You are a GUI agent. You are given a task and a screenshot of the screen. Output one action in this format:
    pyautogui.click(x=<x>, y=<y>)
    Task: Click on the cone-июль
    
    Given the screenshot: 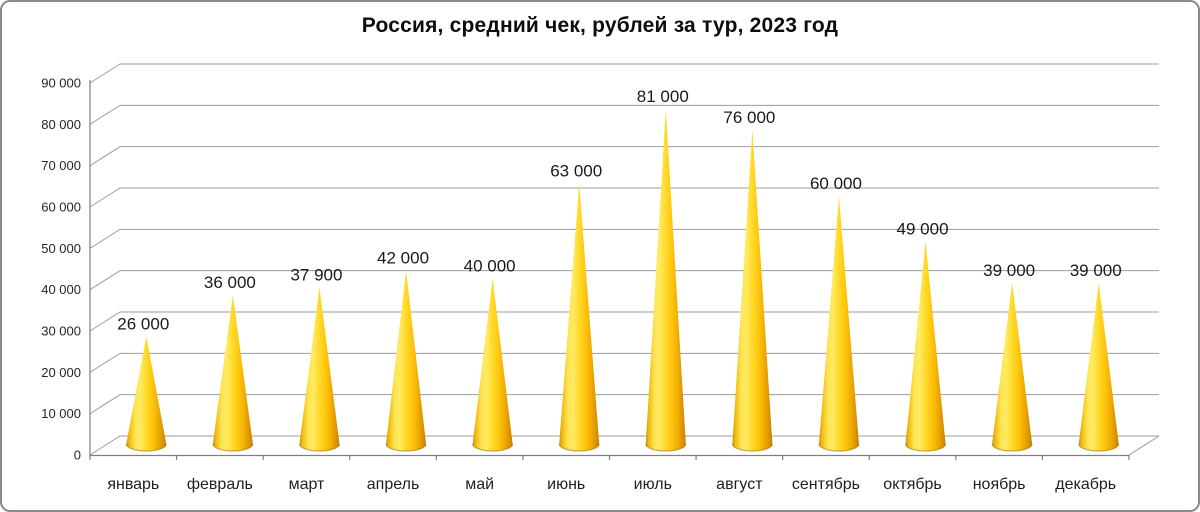 What is the action you would take?
    pyautogui.click(x=665, y=280)
    